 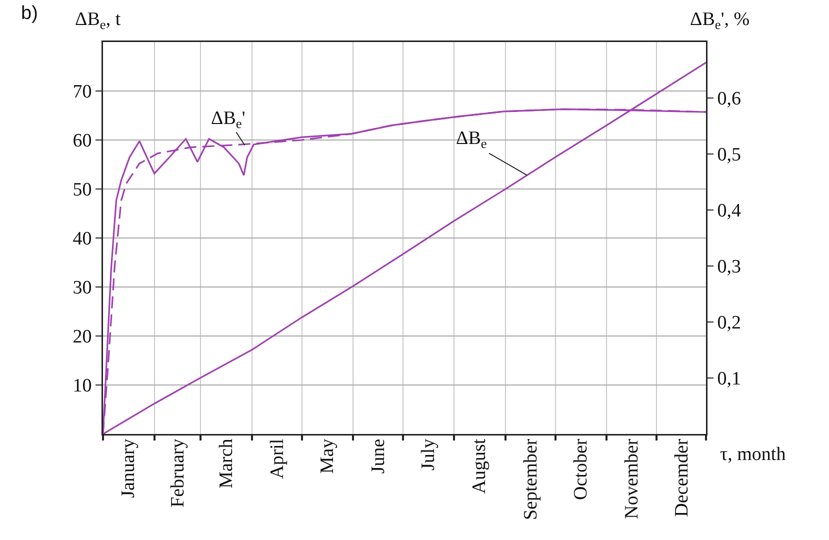 What do you see at coordinates (729, 155) in the screenshot?
I see `y2-tick-label: 0,5` at bounding box center [729, 155].